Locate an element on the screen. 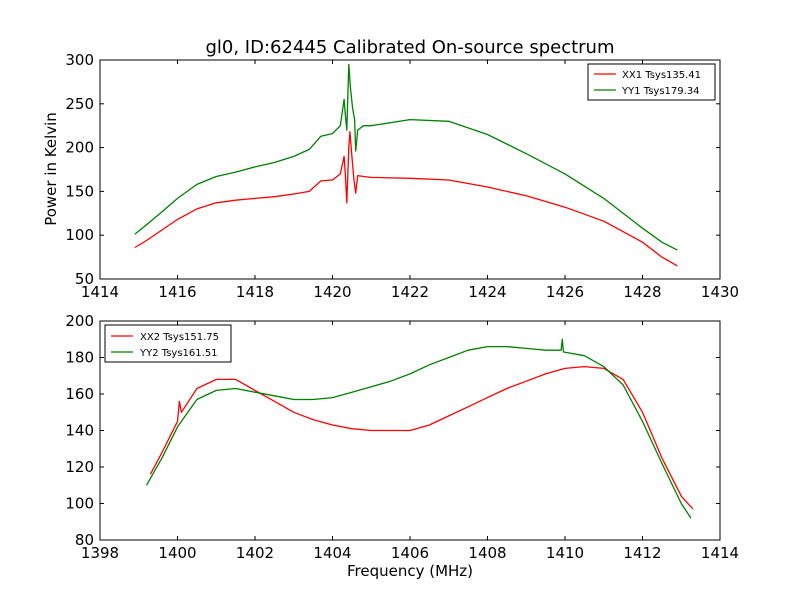  x-tick-label: 1426 is located at coordinates (565, 292).